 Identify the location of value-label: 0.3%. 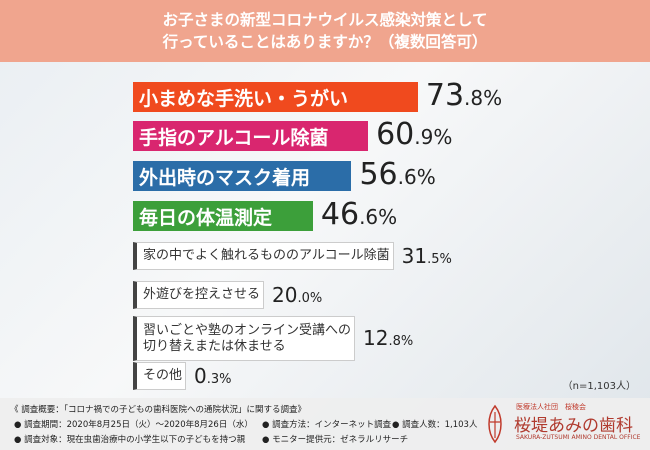
(213, 375).